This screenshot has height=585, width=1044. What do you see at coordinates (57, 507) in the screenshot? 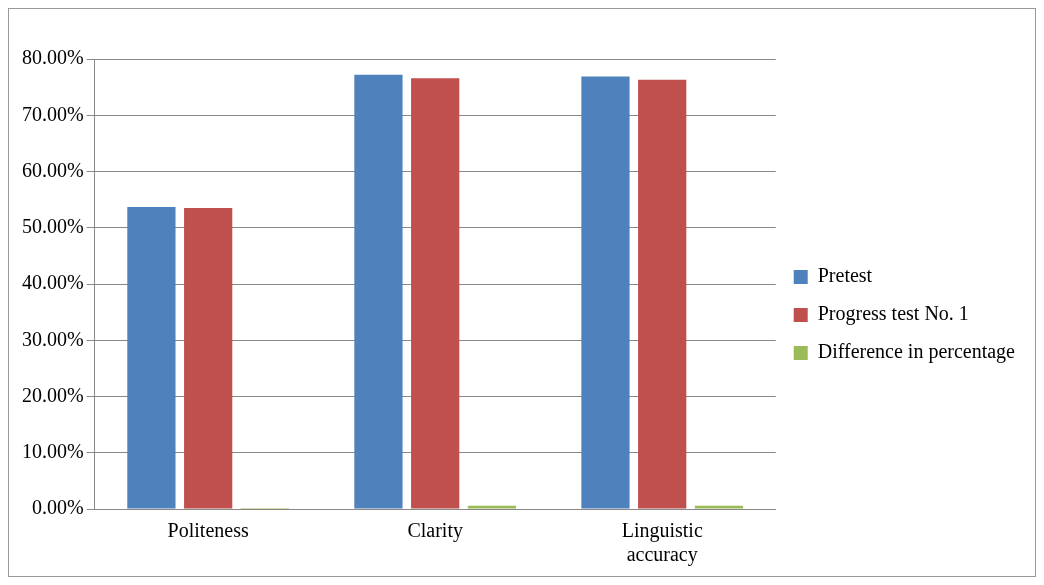
I see `y-tick-label: 0.00%` at bounding box center [57, 507].